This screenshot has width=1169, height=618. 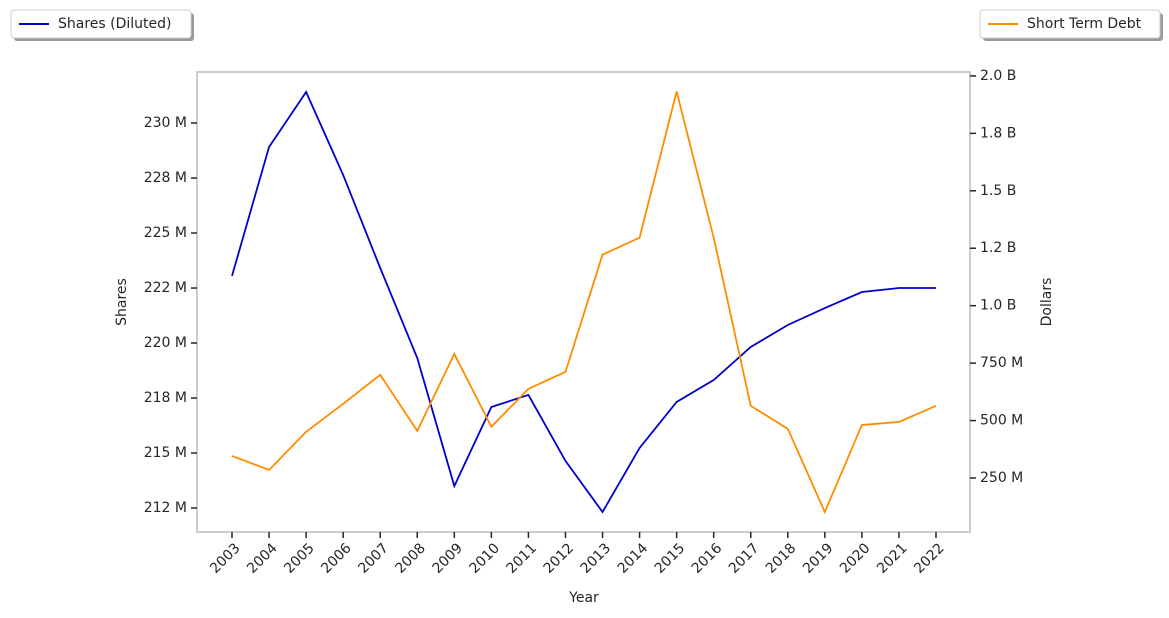 I want to click on y-tick-label: 222 M, so click(x=165, y=288).